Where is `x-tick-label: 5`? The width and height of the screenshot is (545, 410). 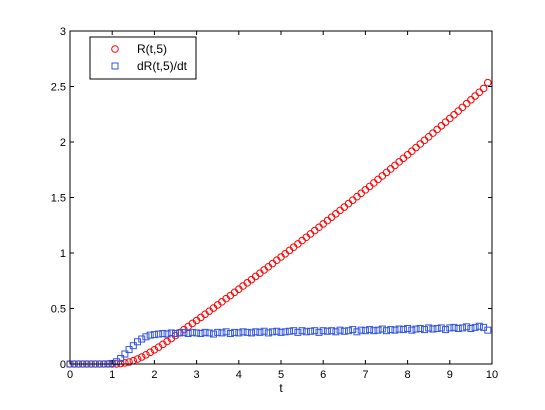 x-tick-label: 5 is located at coordinates (281, 375).